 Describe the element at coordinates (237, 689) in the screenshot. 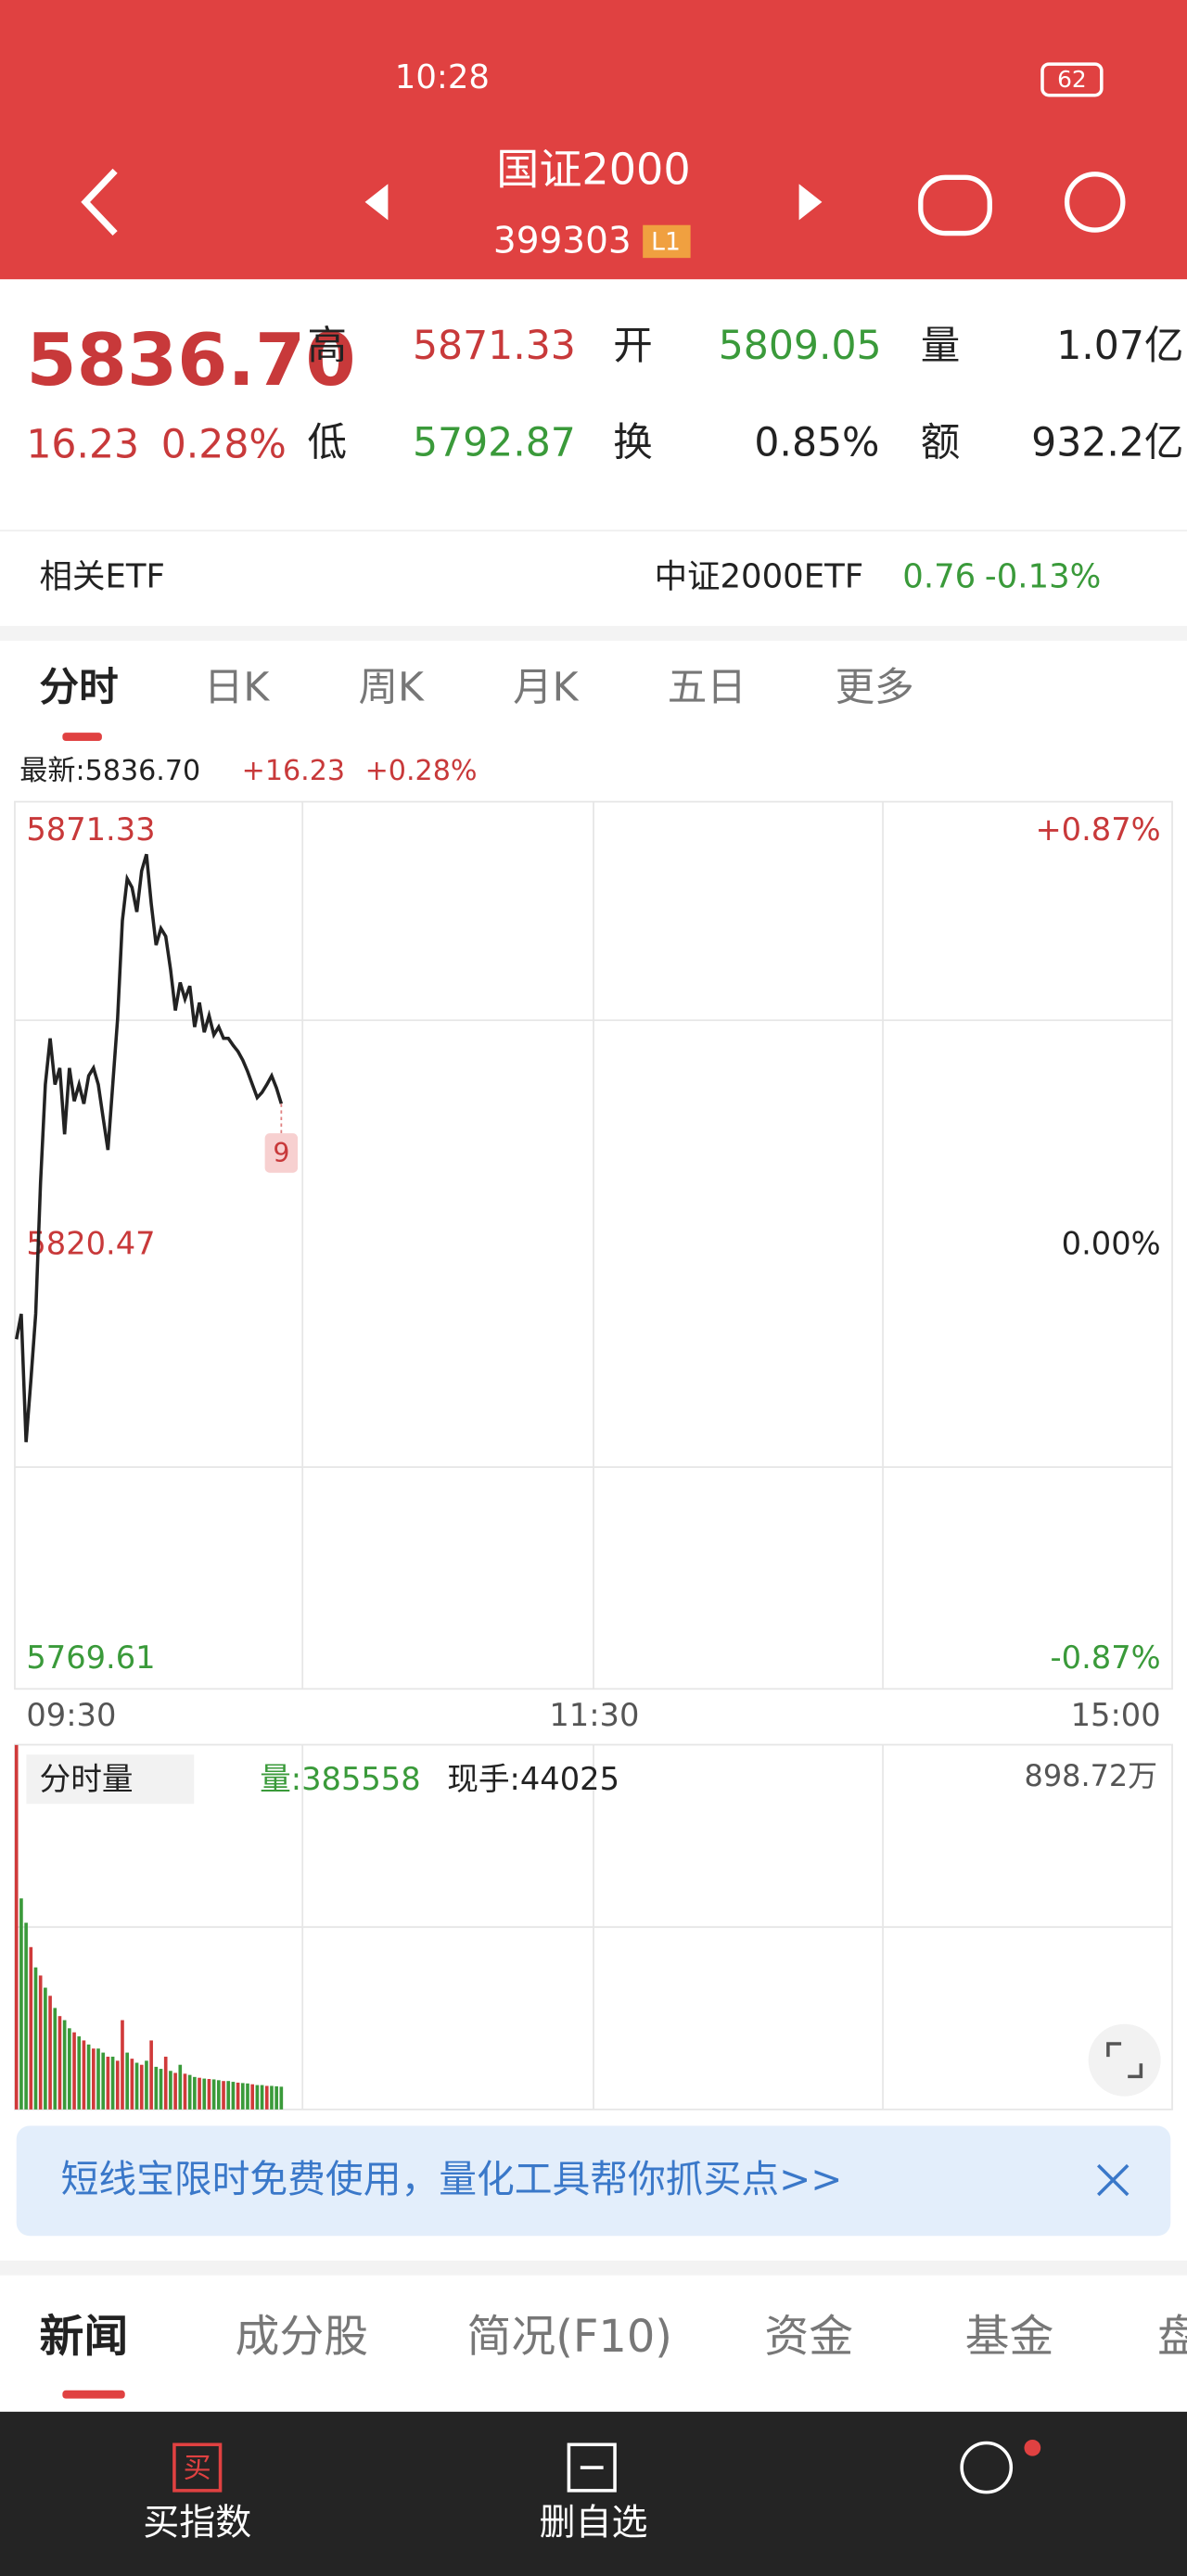

I see `tab: 日K` at that location.